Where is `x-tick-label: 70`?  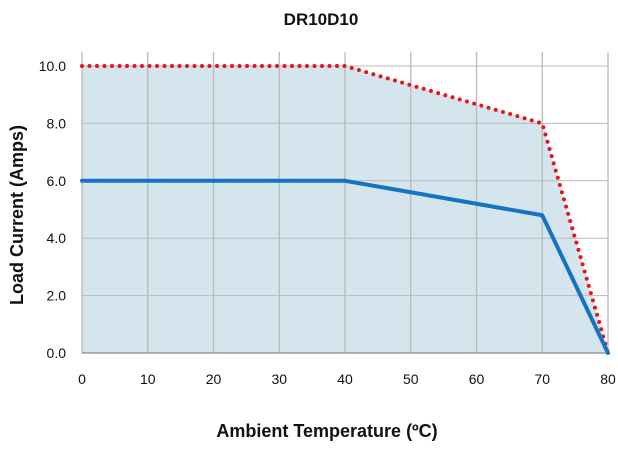 x-tick-label: 70 is located at coordinates (542, 379).